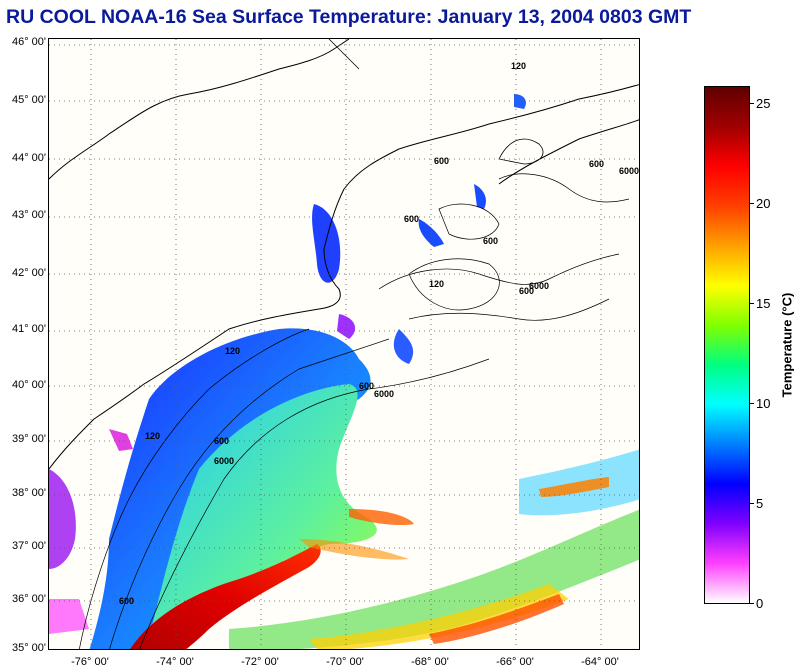 The width and height of the screenshot is (798, 672). Describe the element at coordinates (727, 345) in the screenshot. I see `colorbar` at that location.